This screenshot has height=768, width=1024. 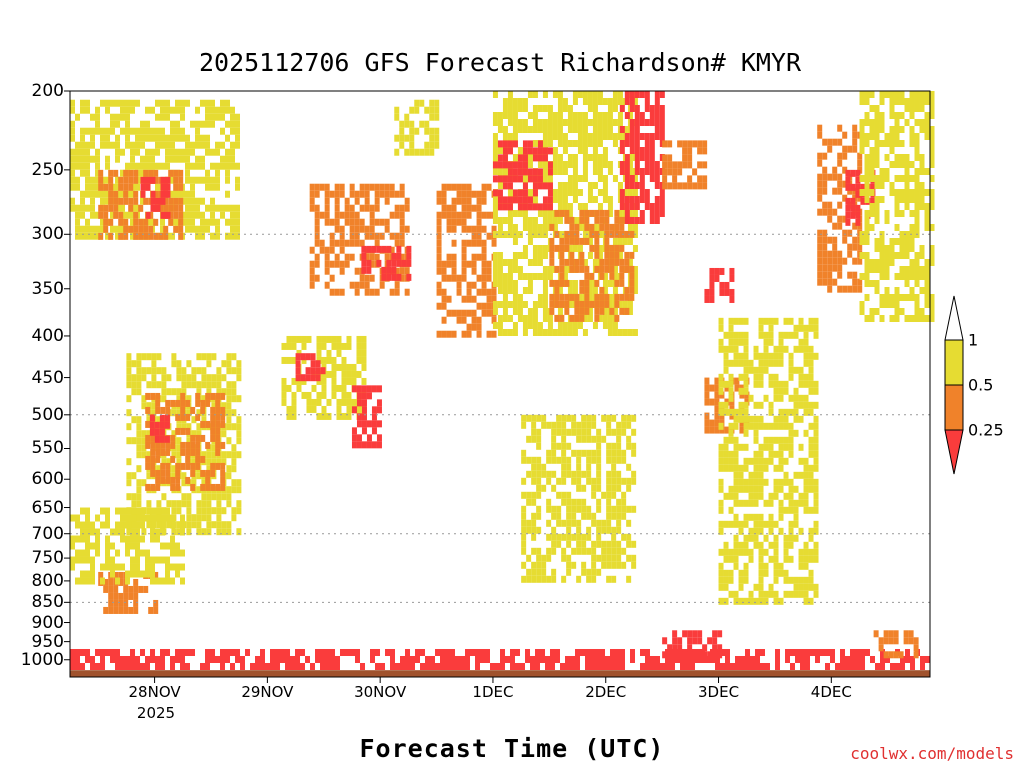 What do you see at coordinates (47, 169) in the screenshot?
I see `y-tick-label: 250` at bounding box center [47, 169].